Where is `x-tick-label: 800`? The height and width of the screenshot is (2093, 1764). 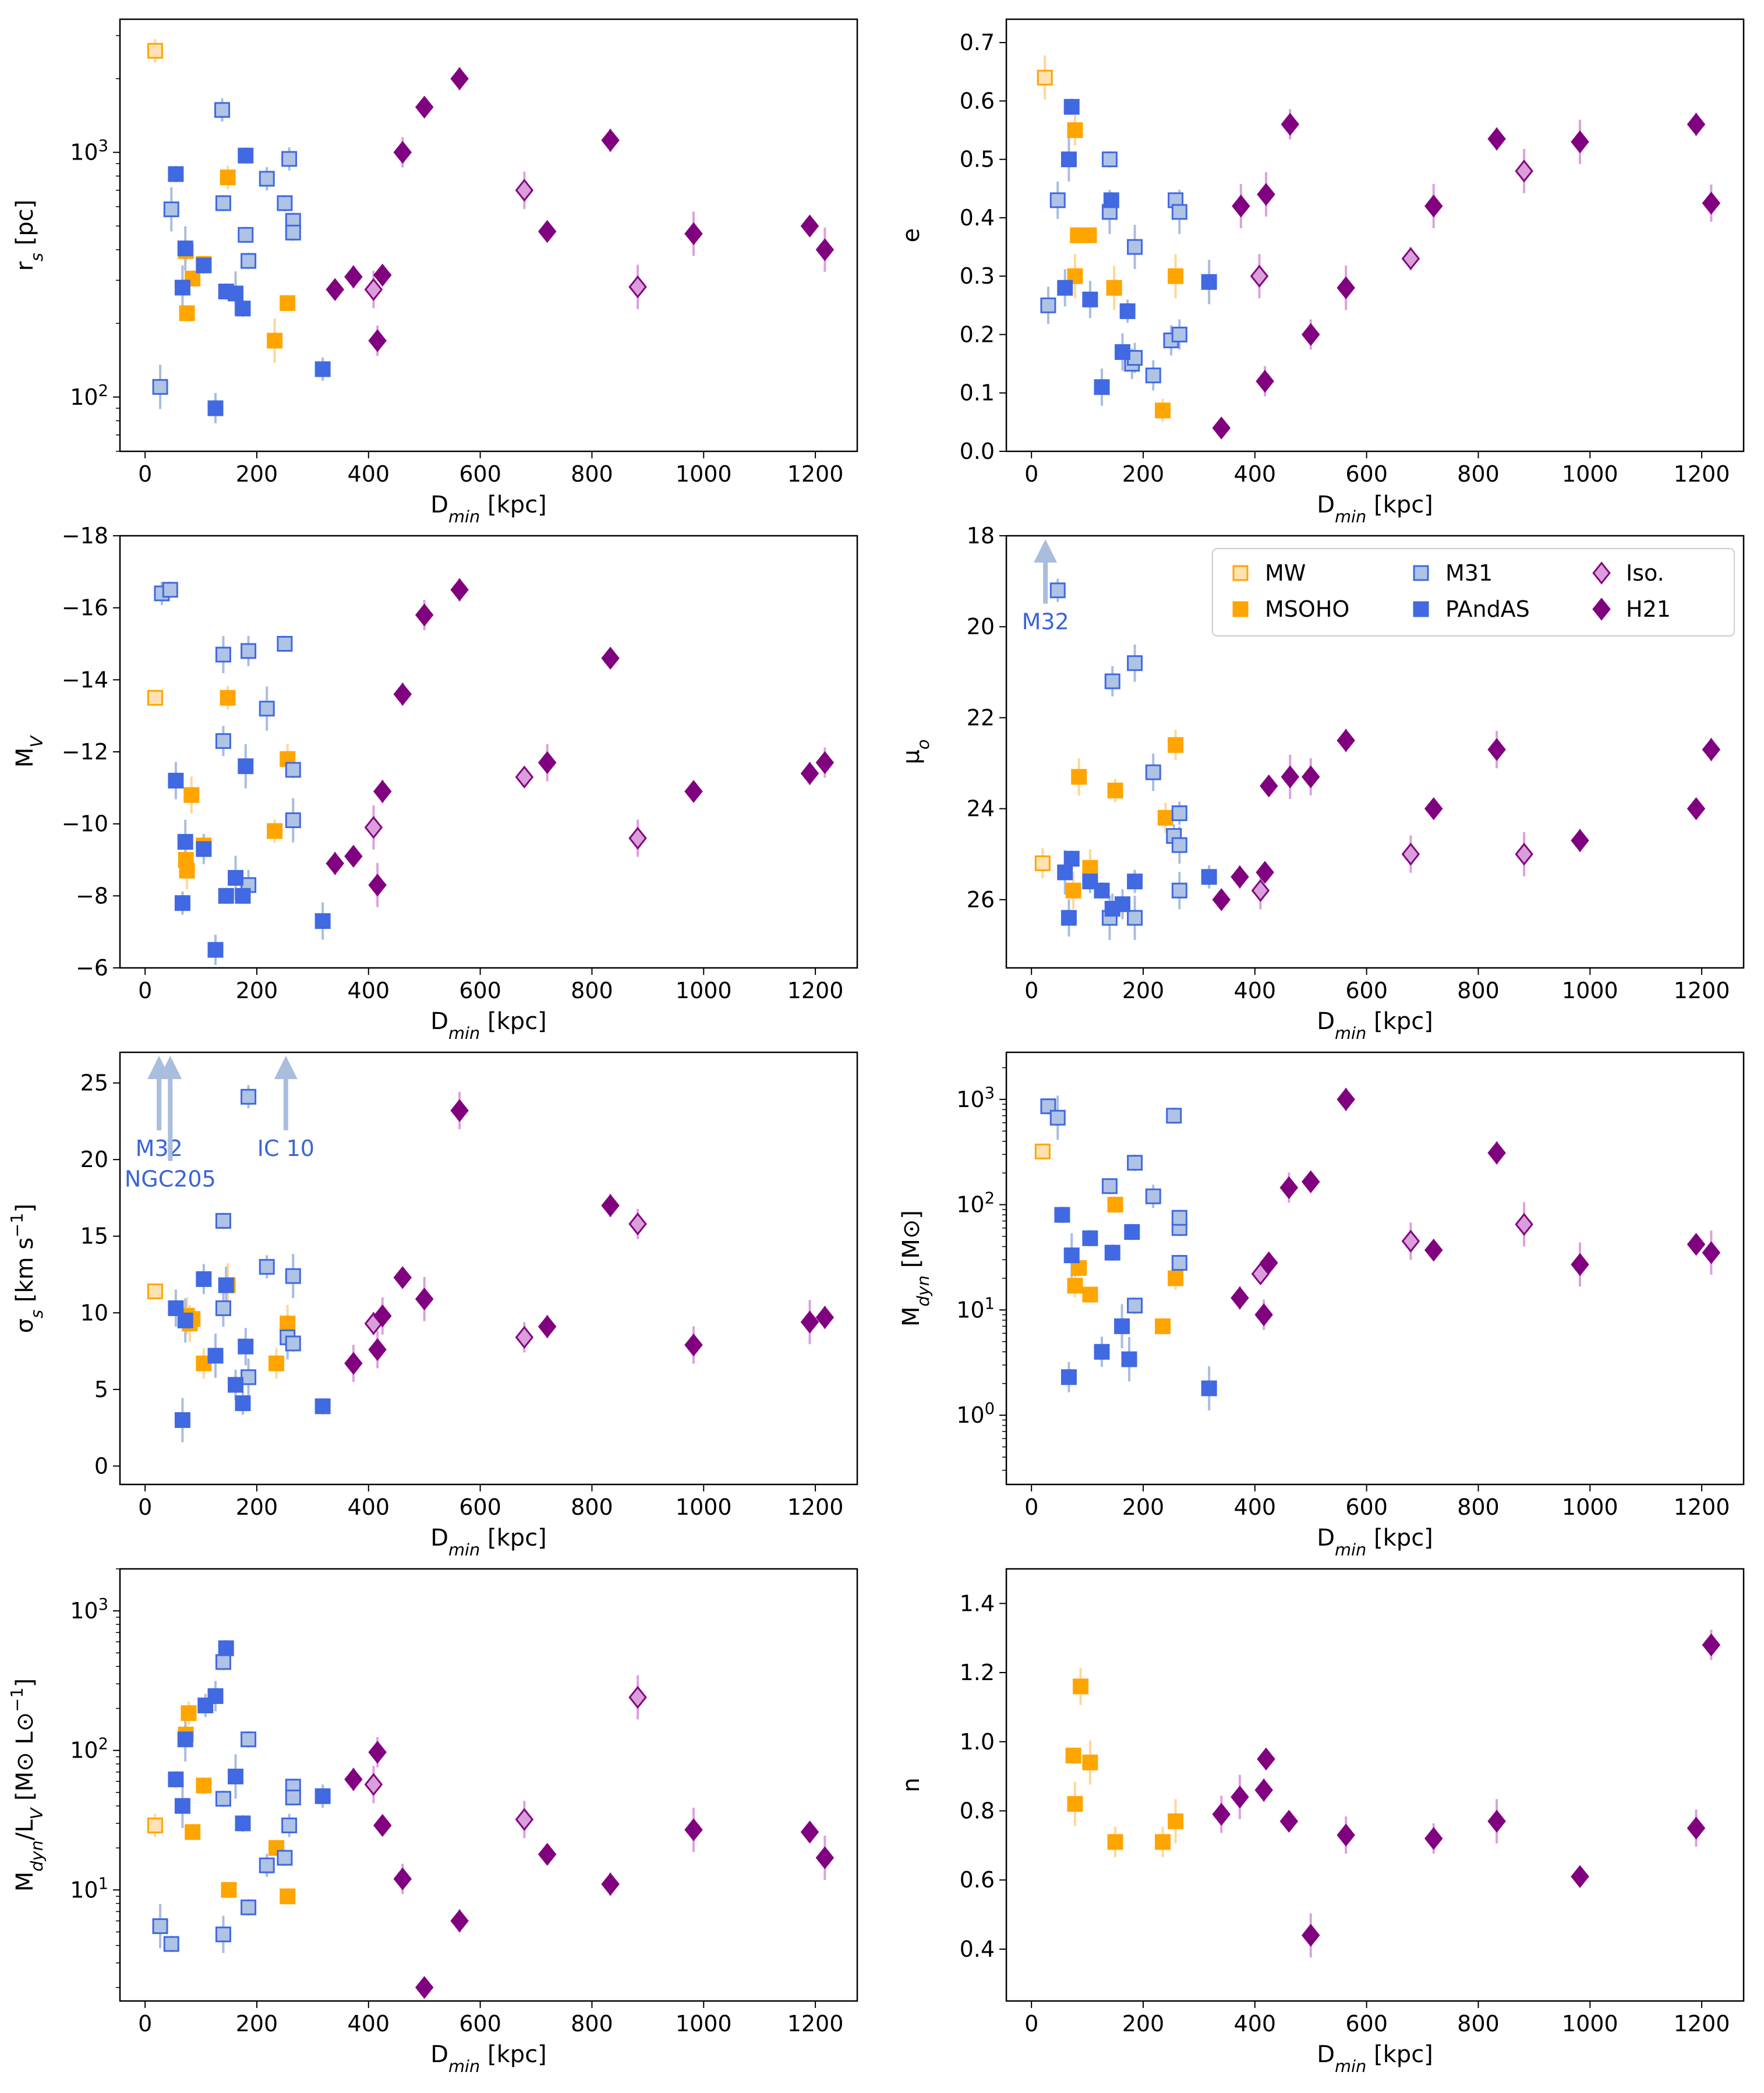 x-tick-label: 800 is located at coordinates (1478, 1507).